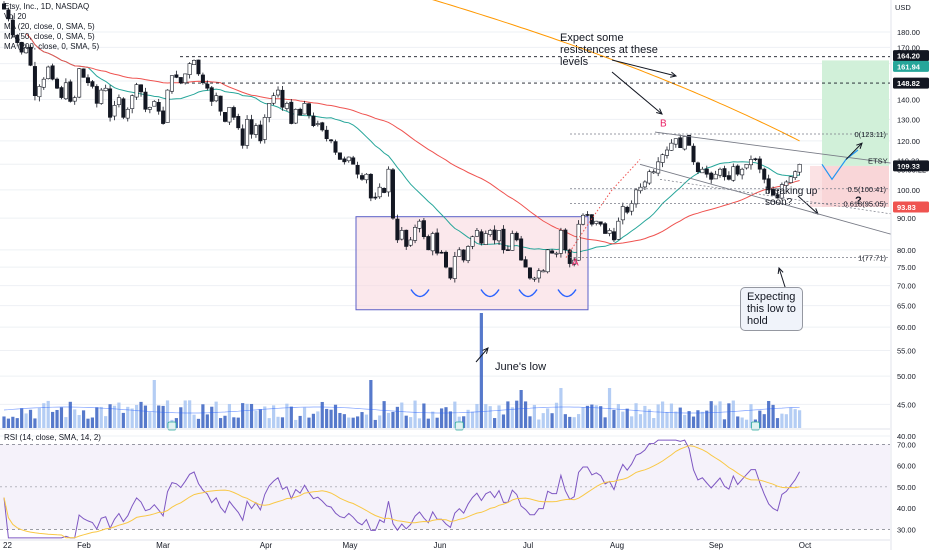  What do you see at coordinates (349, 545) in the screenshot?
I see `time-label: May` at bounding box center [349, 545].